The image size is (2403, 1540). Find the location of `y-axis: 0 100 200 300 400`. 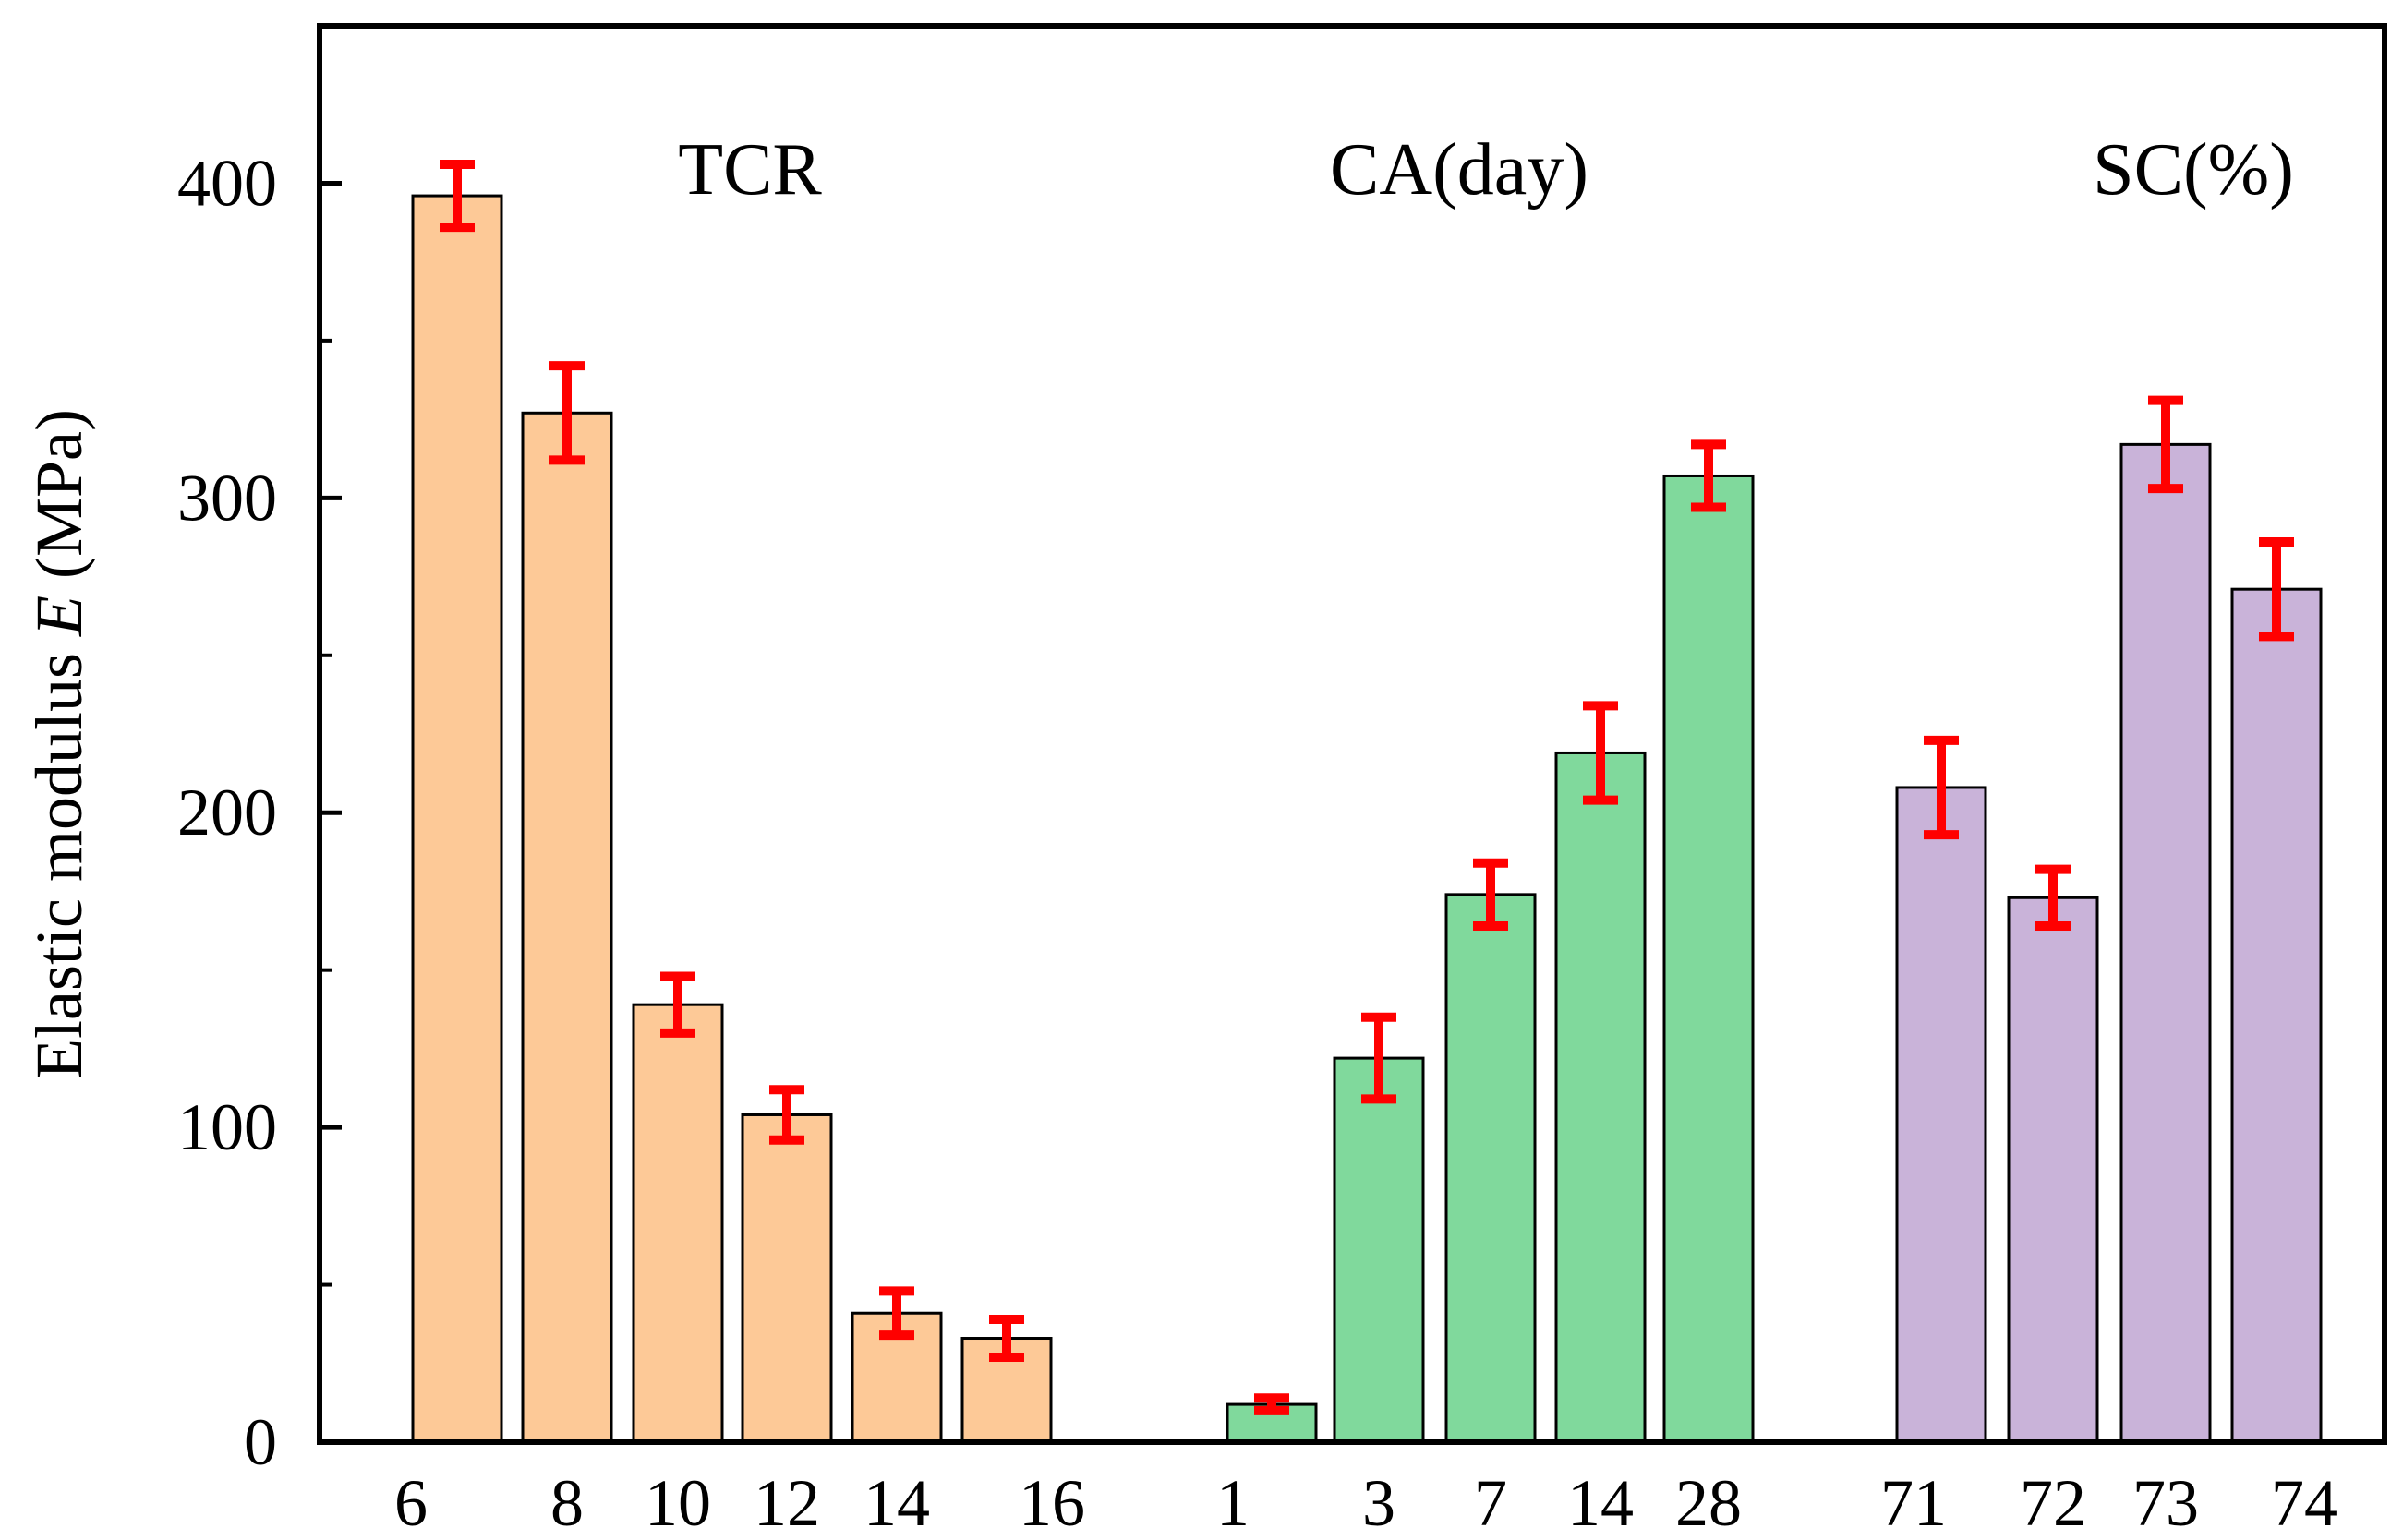

y-axis: 0 100 200 300 400 is located at coordinates (259, 812).